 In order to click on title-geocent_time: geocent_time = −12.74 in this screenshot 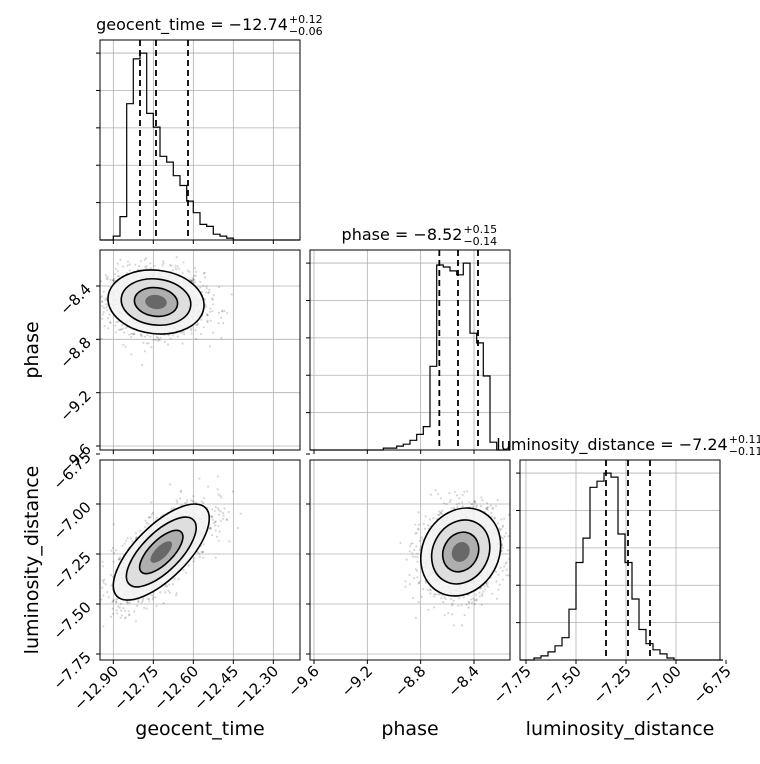, I will do `click(192, 25)`.